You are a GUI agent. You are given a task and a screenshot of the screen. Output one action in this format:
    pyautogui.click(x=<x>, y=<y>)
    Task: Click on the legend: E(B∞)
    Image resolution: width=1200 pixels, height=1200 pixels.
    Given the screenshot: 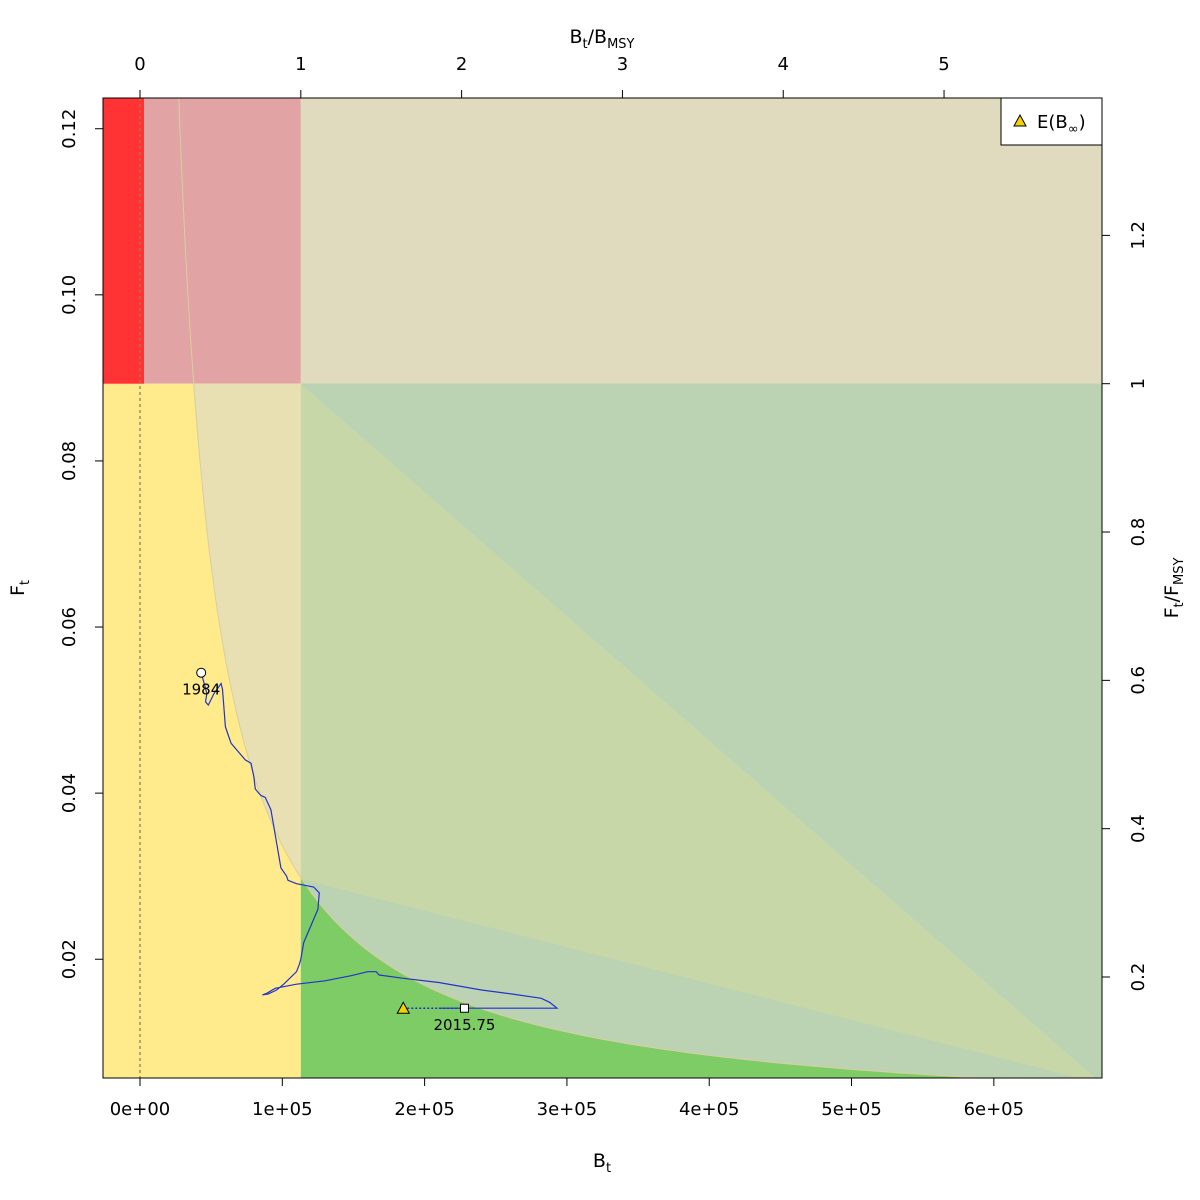 What is the action you would take?
    pyautogui.click(x=1051, y=121)
    